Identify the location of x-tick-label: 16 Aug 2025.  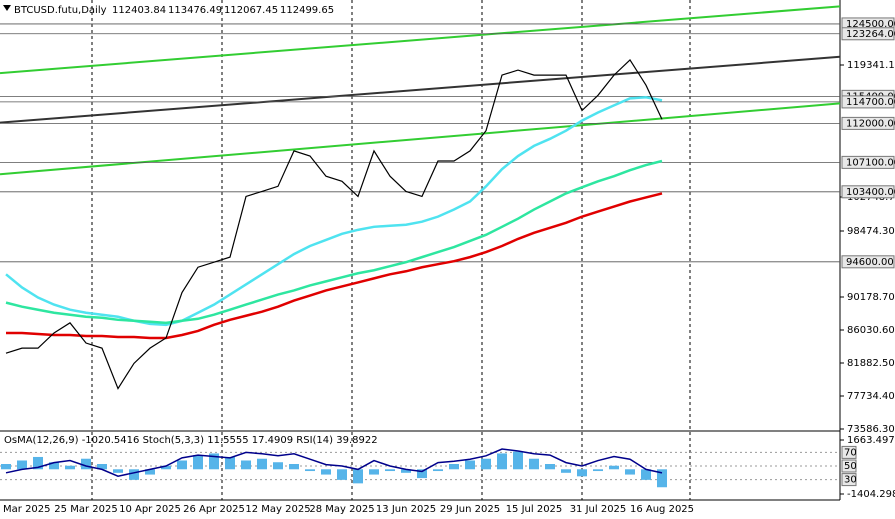
(662, 509).